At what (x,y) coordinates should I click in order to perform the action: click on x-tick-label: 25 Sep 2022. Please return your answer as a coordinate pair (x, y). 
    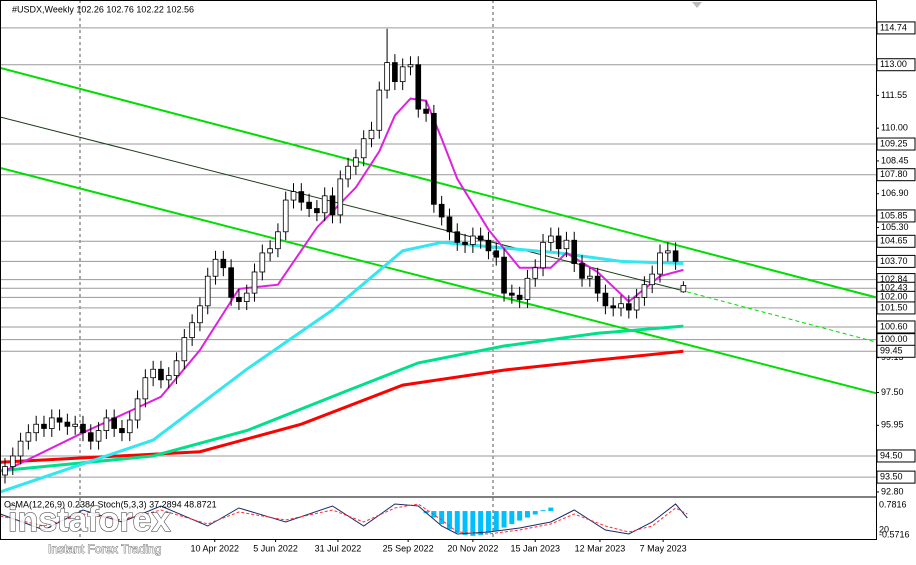
    Looking at the image, I should click on (408, 548).